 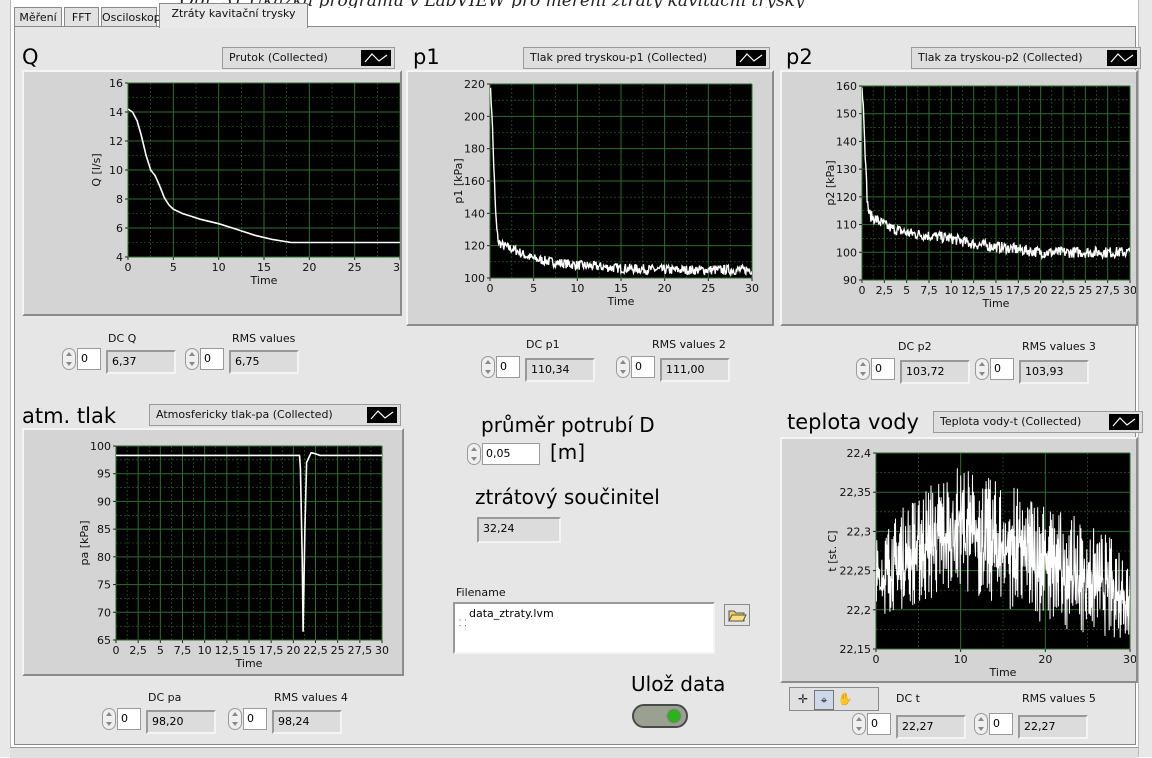 What do you see at coordinates (863, 369) in the screenshot?
I see `index-stepper-dc-p2` at bounding box center [863, 369].